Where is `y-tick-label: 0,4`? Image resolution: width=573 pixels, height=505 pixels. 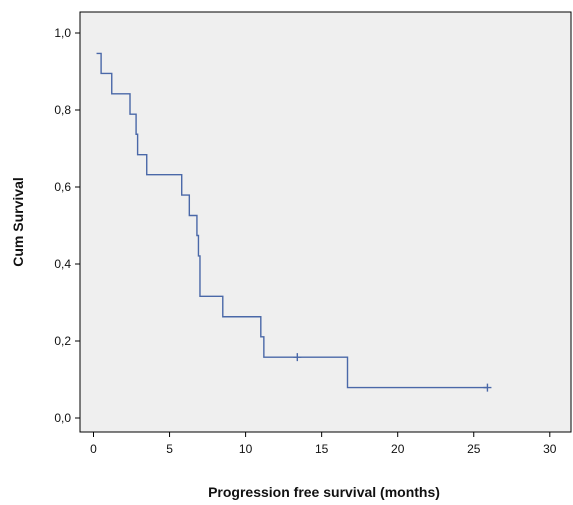 y-tick-label: 0,4 is located at coordinates (62, 264).